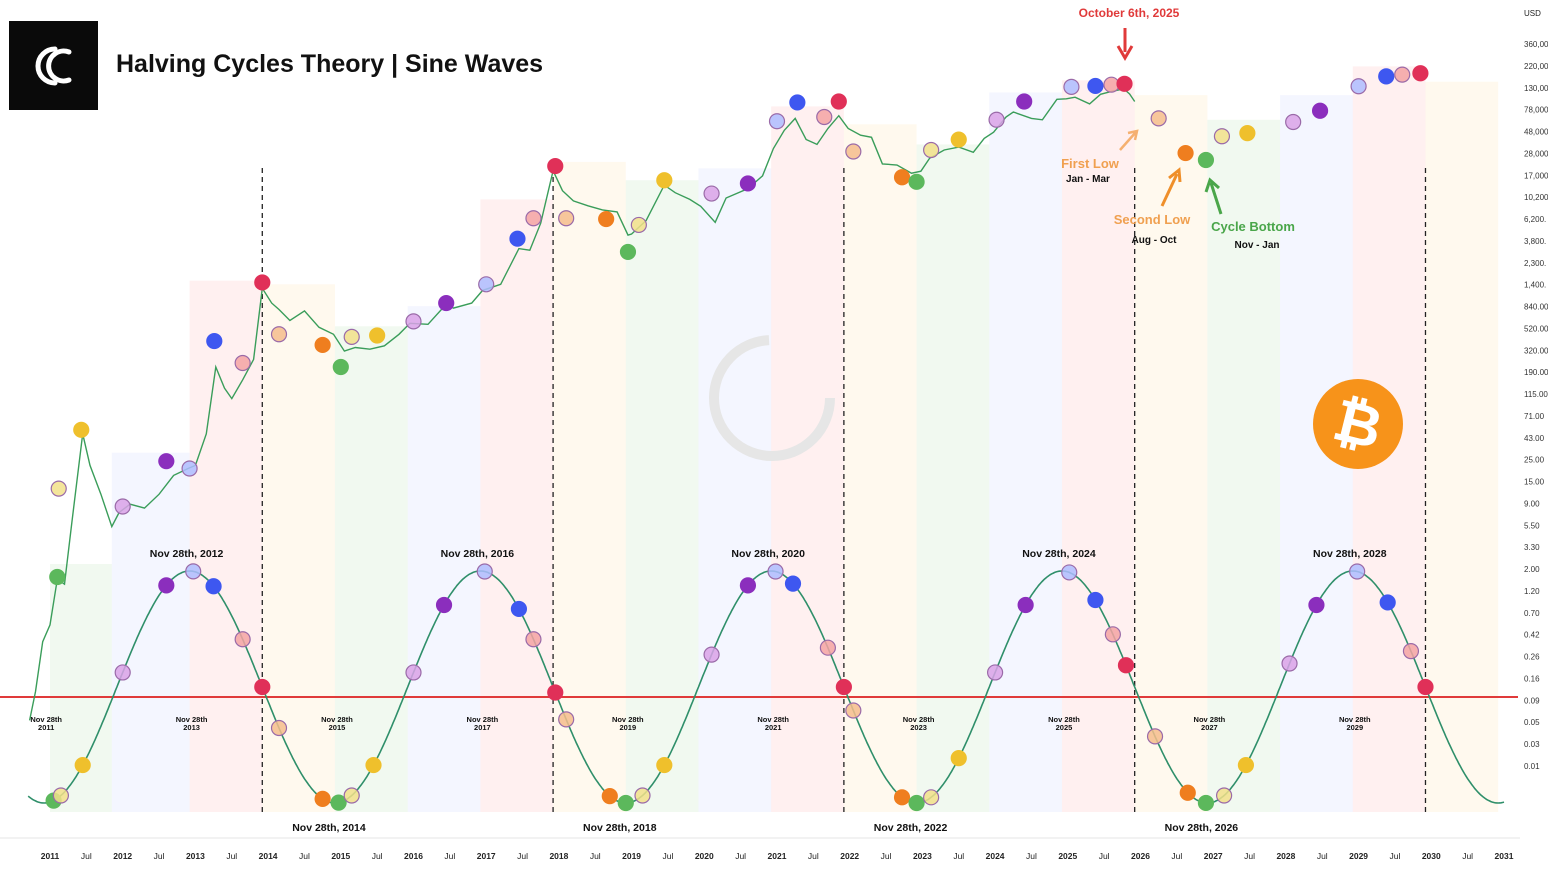 The height and width of the screenshot is (869, 1548). I want to click on x-tick-label: 2013, so click(195, 856).